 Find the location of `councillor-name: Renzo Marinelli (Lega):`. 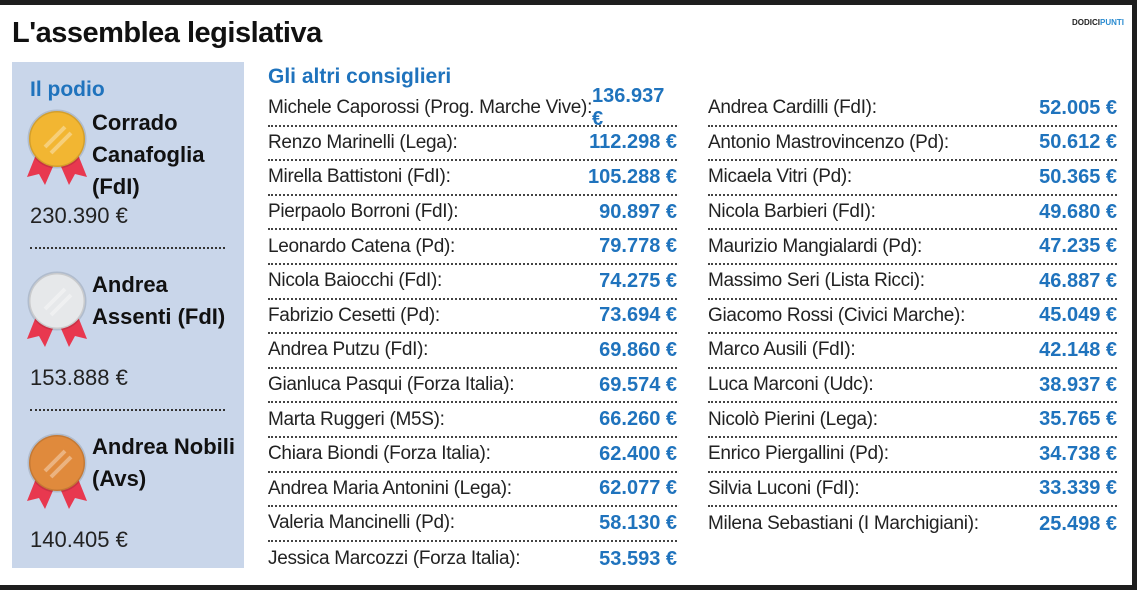

councillor-name: Renzo Marinelli (Lega): is located at coordinates (363, 142).